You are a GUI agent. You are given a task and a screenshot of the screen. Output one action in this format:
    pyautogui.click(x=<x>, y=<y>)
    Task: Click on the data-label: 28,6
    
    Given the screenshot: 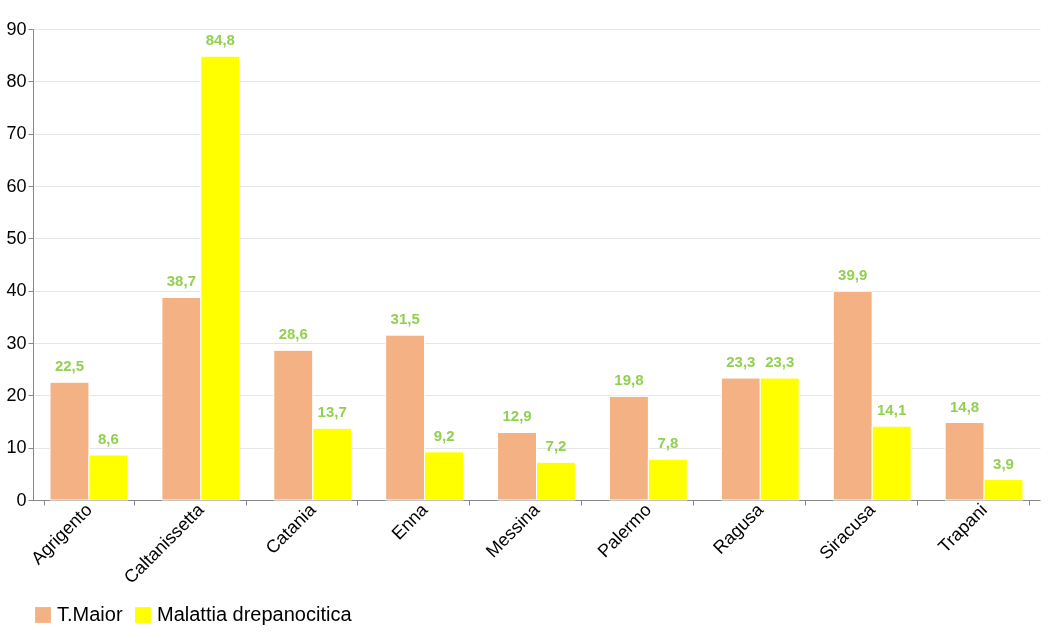 What is the action you would take?
    pyautogui.click(x=293, y=334)
    